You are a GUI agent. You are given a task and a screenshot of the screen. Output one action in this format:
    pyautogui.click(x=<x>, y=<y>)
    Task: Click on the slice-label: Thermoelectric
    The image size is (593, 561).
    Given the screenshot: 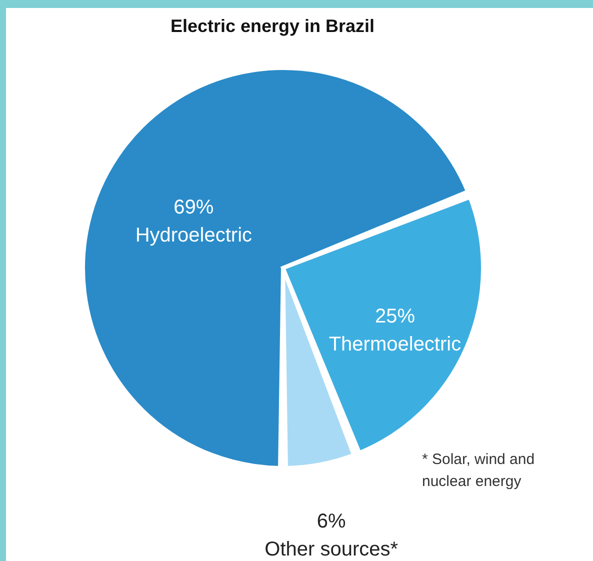 What is the action you would take?
    pyautogui.click(x=395, y=344)
    